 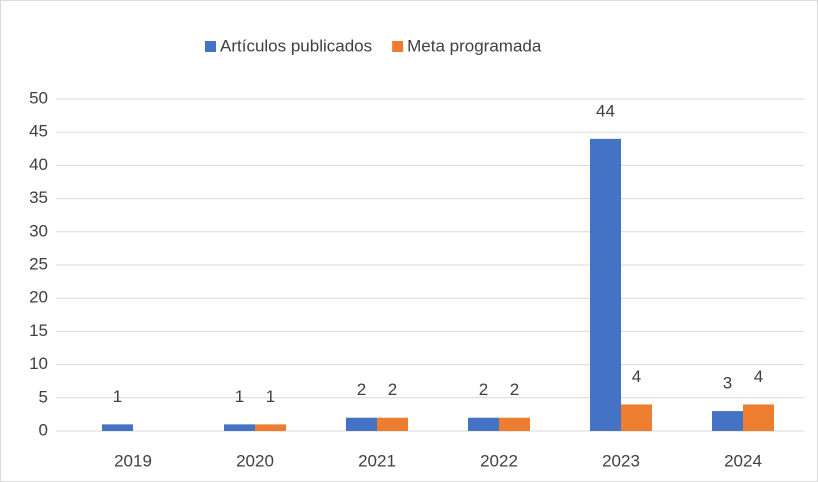 I want to click on x-tick-label: 2022, so click(x=499, y=460).